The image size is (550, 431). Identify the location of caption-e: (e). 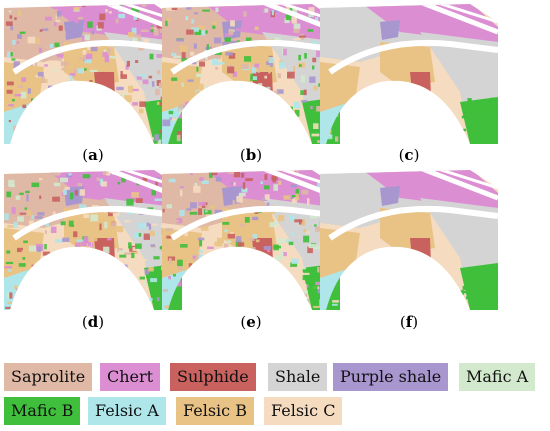
(251, 322).